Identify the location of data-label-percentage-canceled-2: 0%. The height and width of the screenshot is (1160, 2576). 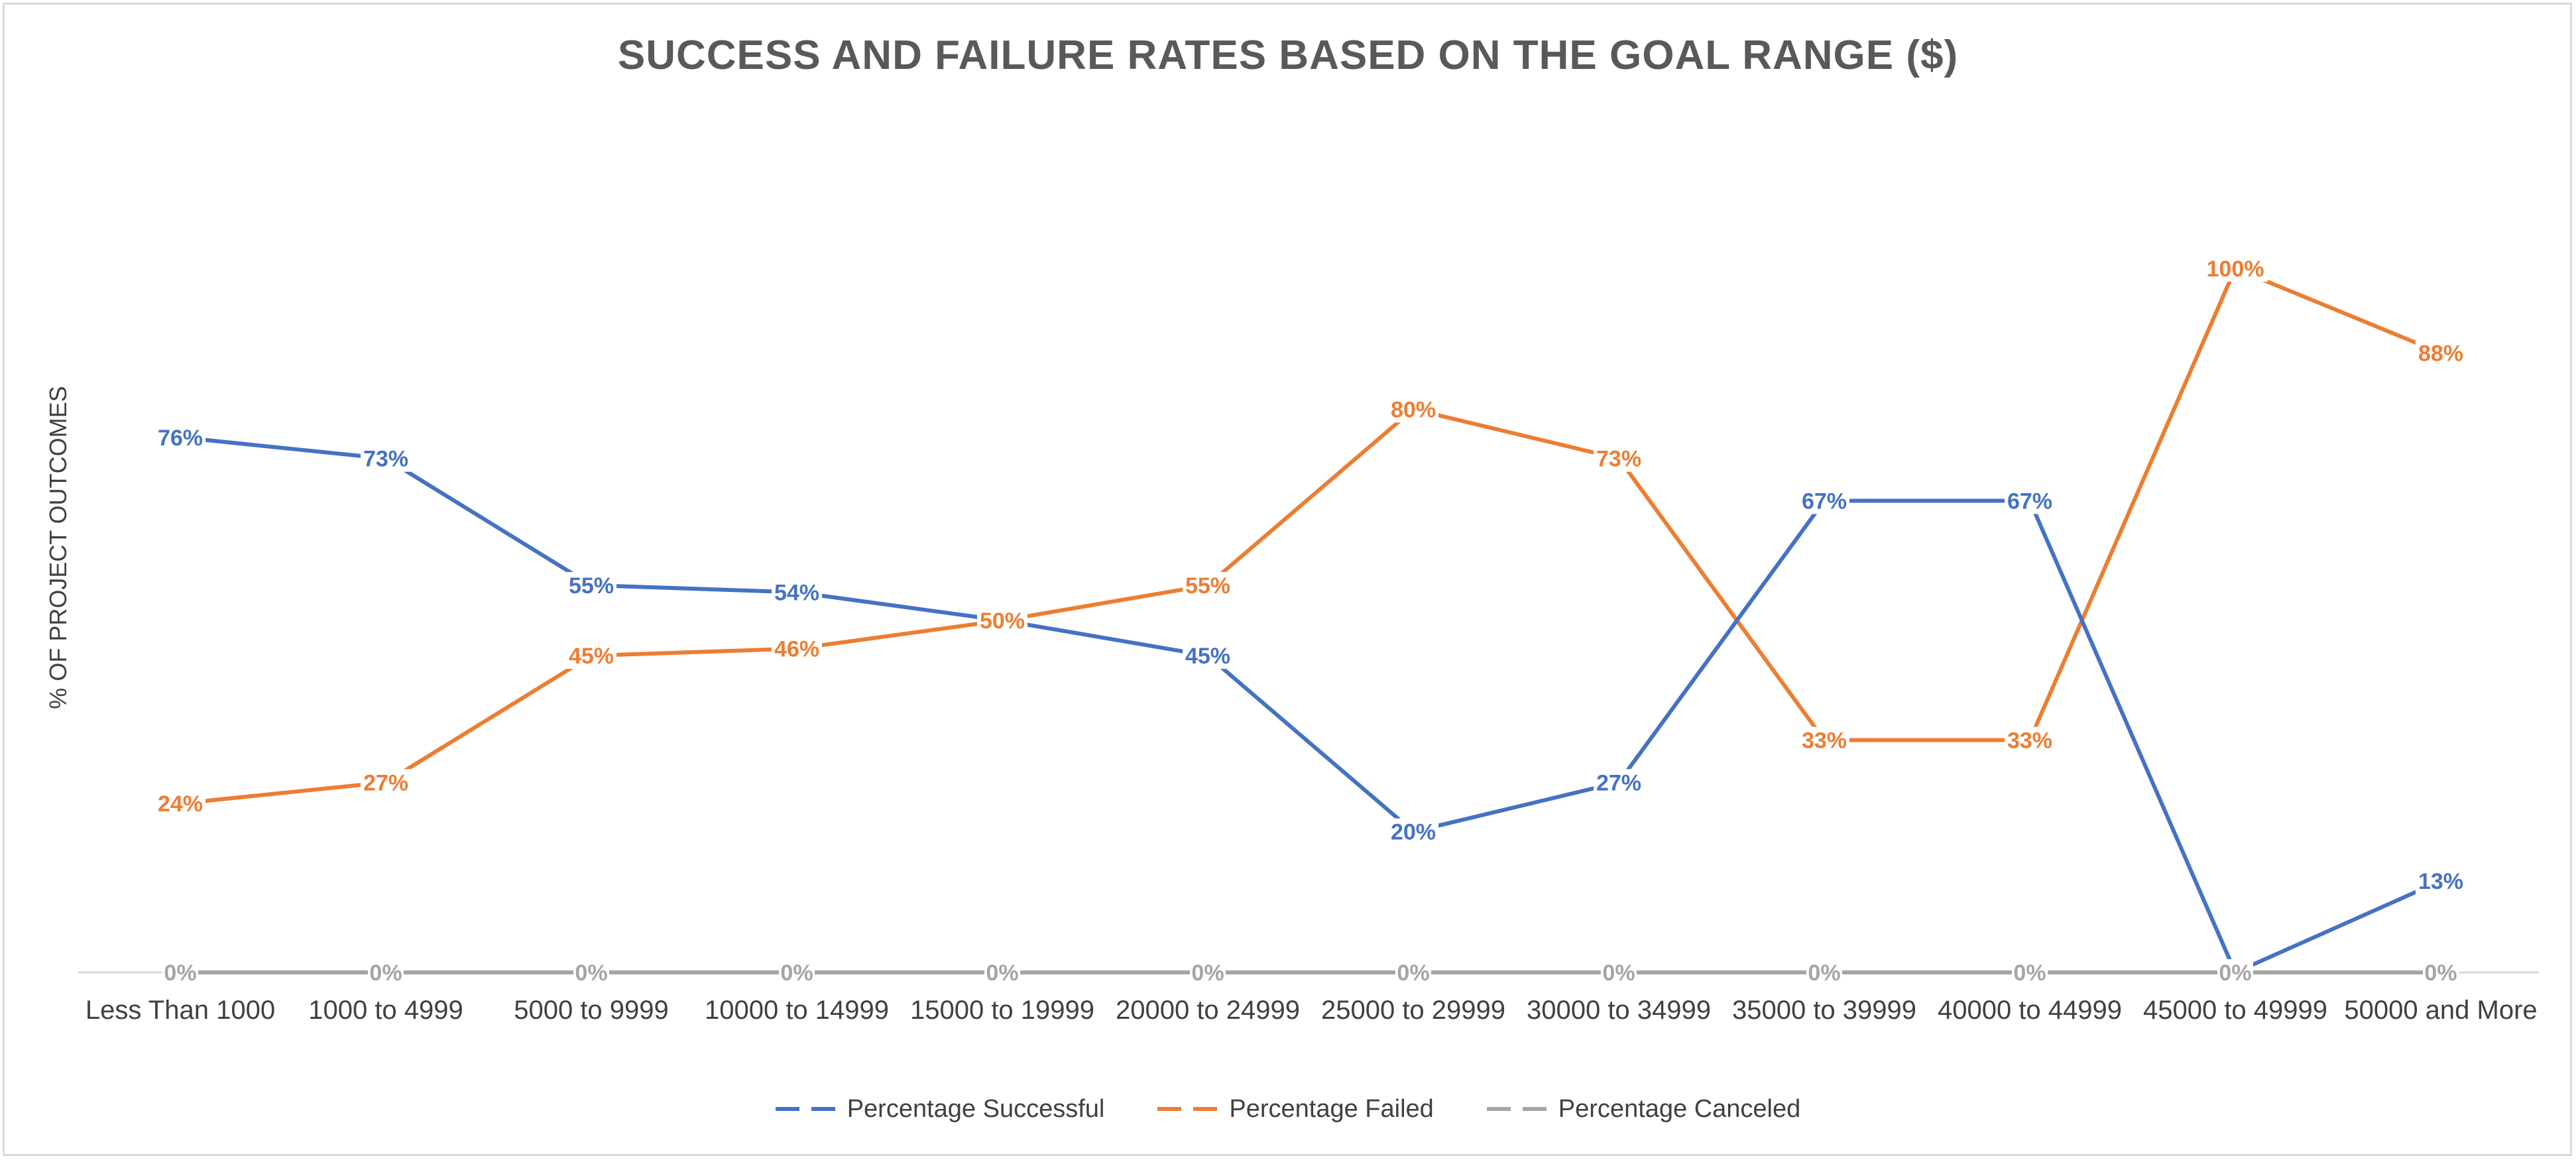
(591, 973).